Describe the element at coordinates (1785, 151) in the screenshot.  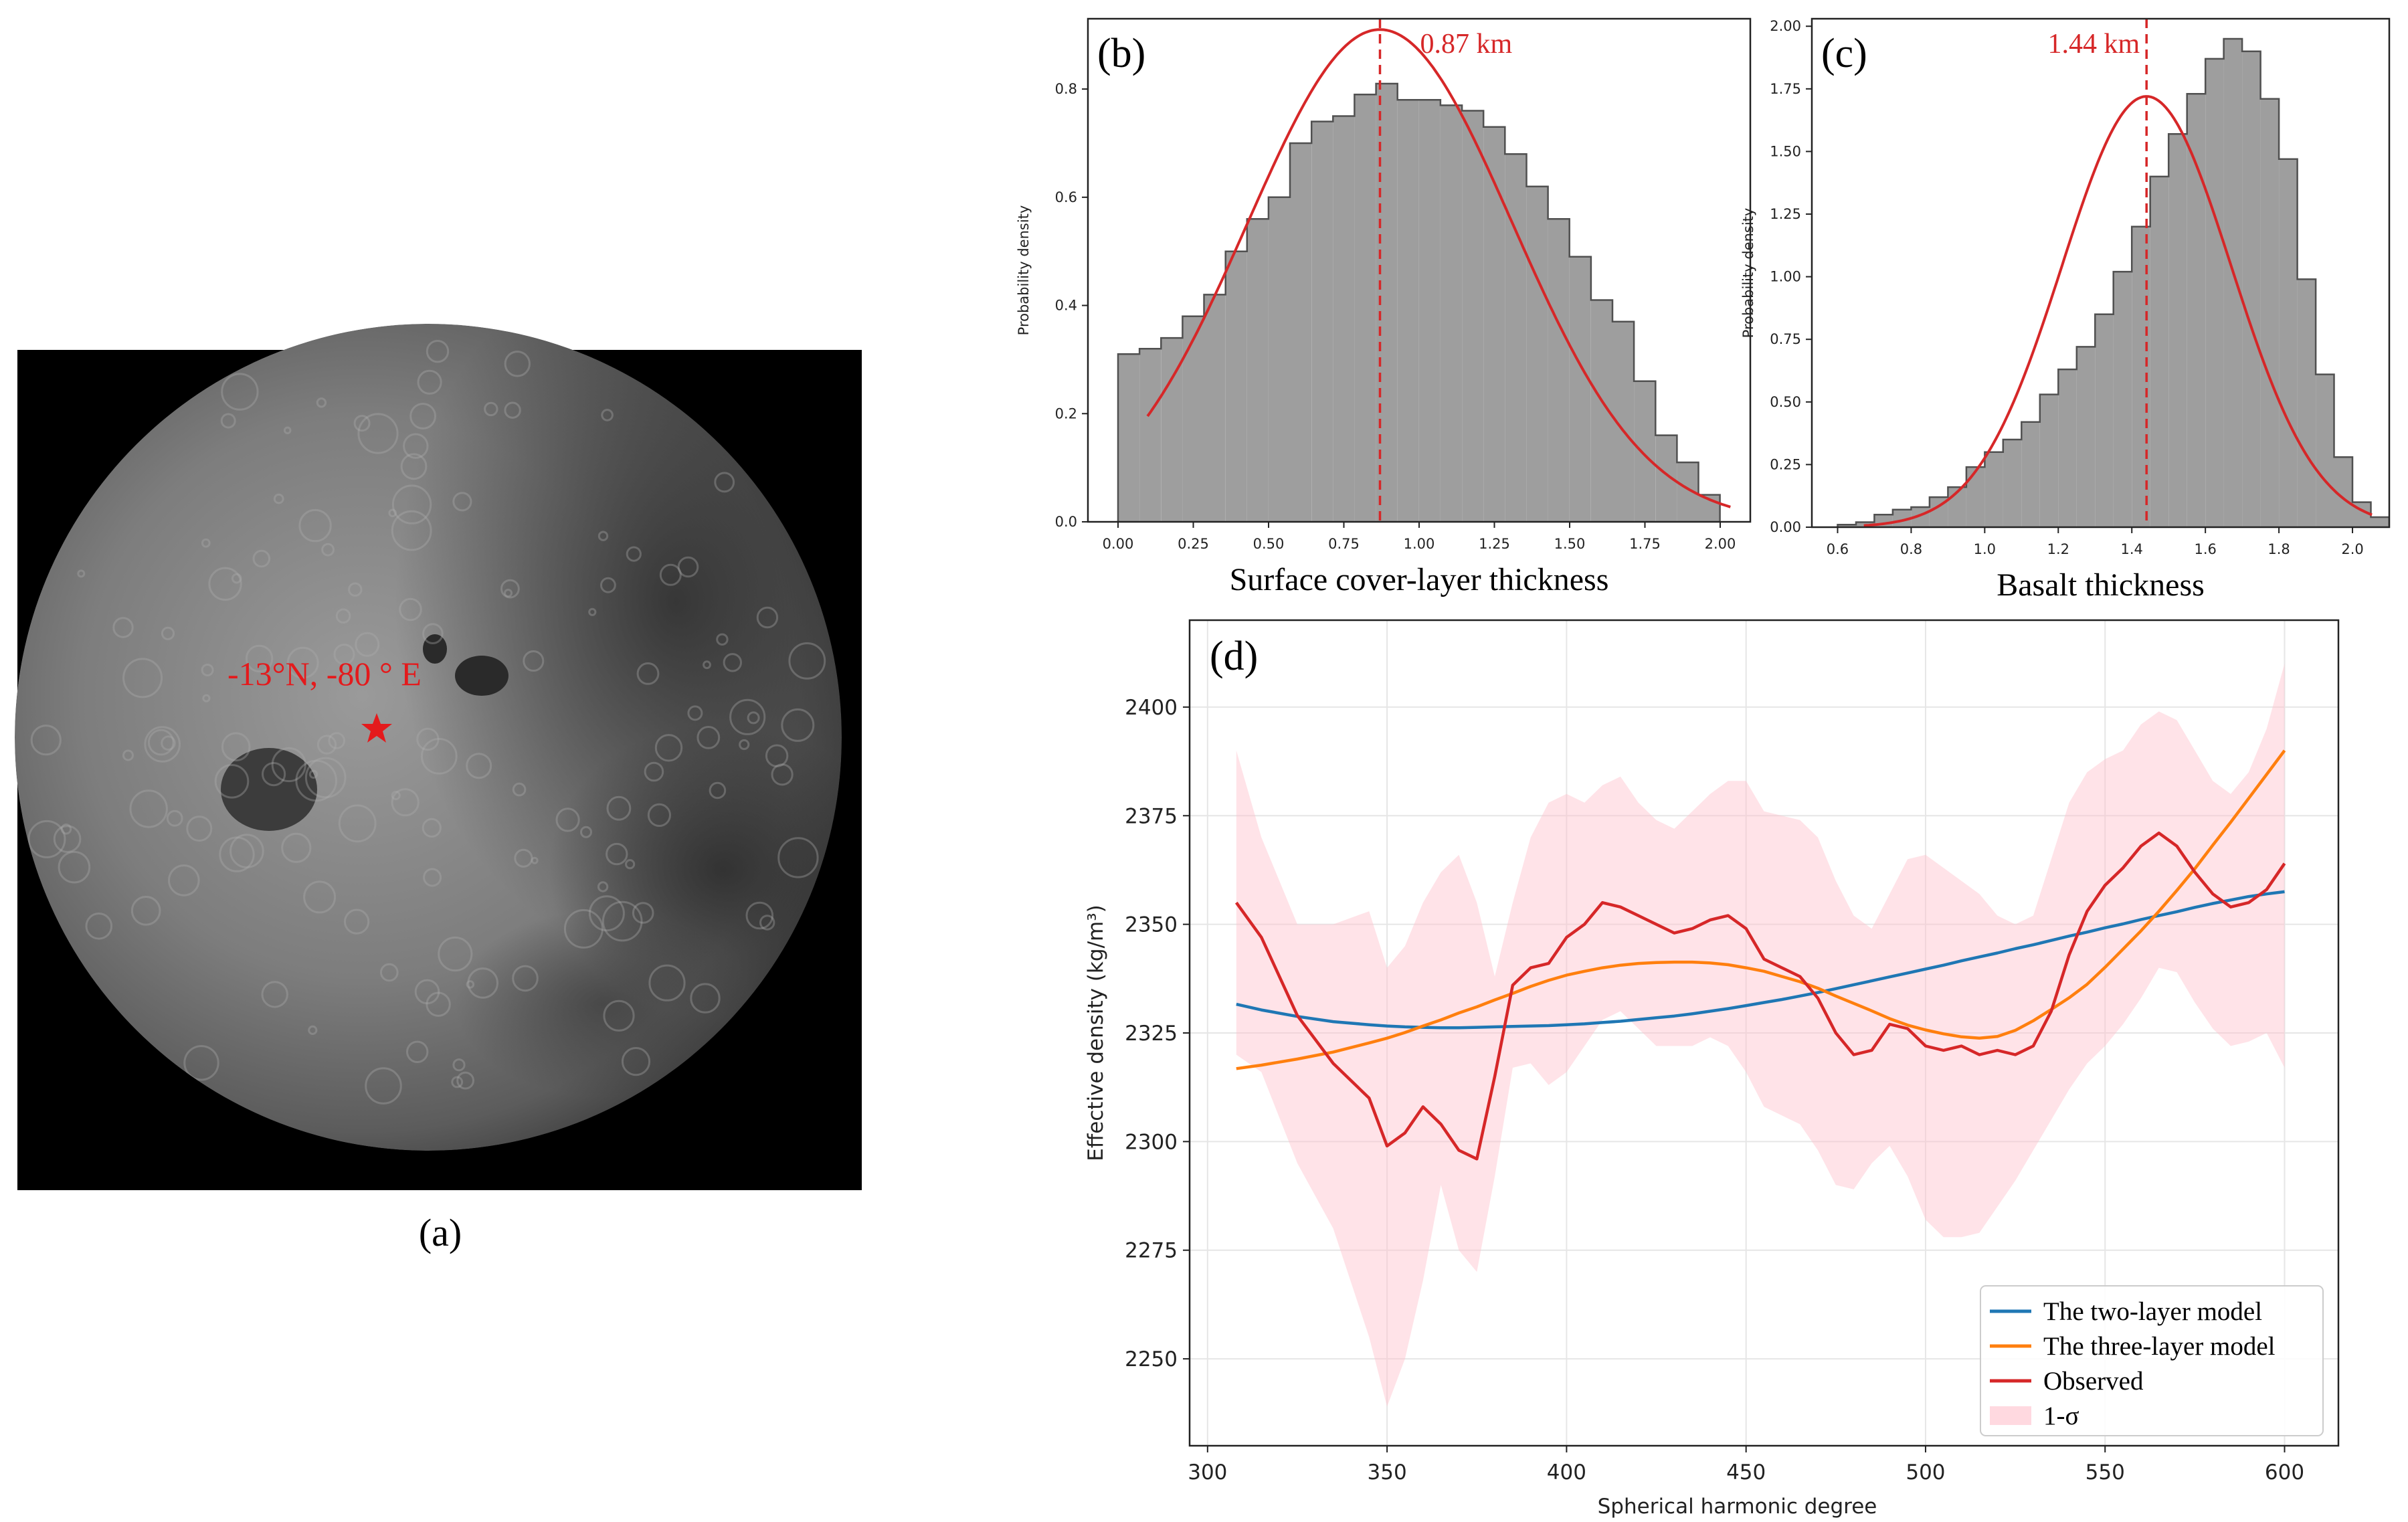
I see `y-tick-label: 1.50` at that location.